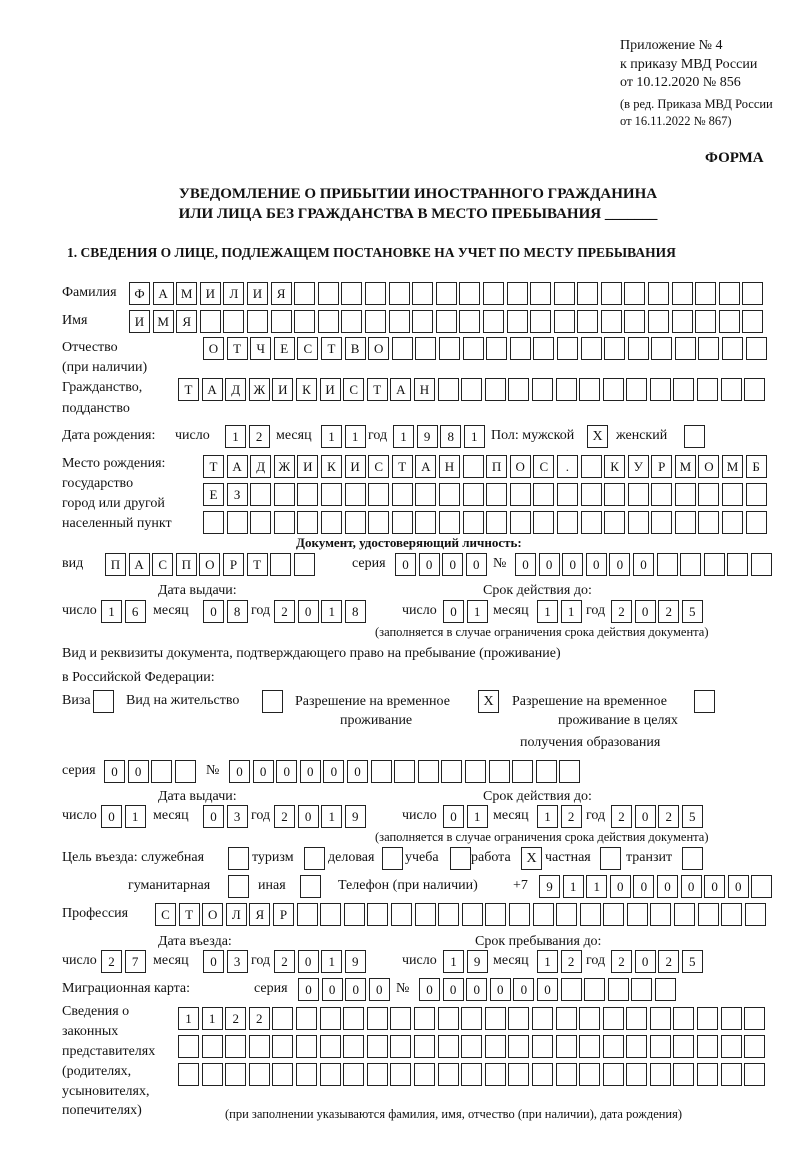  What do you see at coordinates (426, 466) in the screenshot?
I see `char-cell: А` at bounding box center [426, 466].